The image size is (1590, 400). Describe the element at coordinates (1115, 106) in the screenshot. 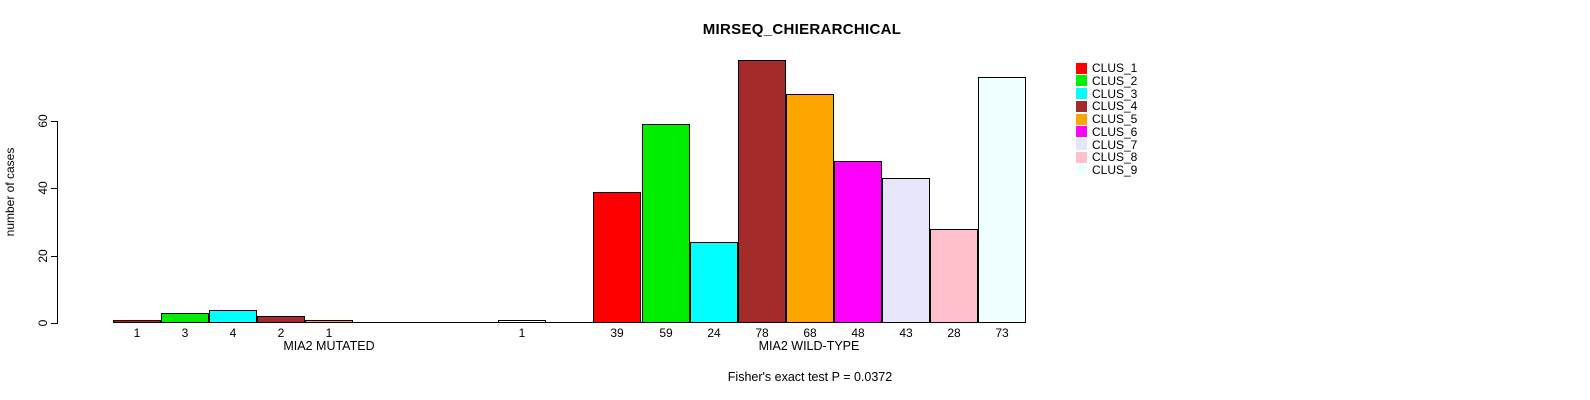

I see `legend-label-clus_4: CLUS_4` at that location.